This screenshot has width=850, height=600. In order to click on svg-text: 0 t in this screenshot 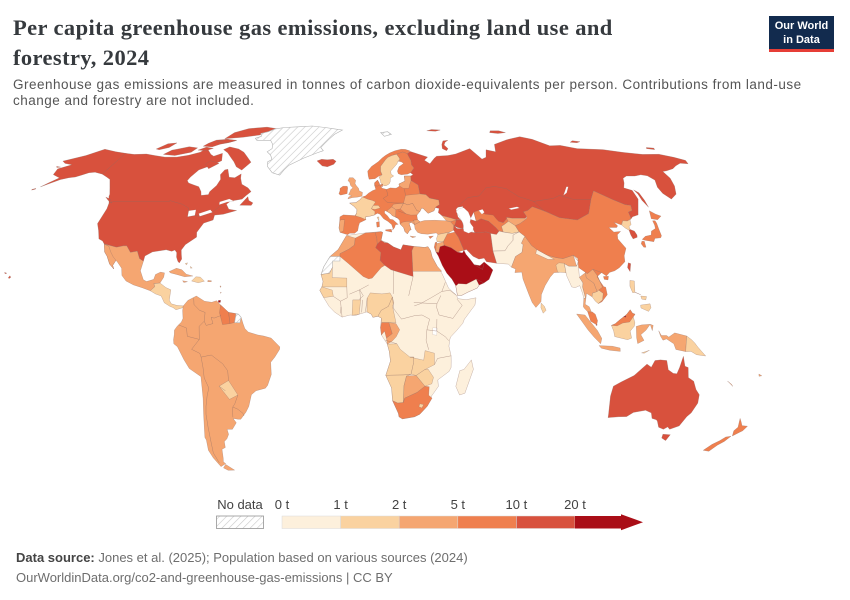, I will do `click(282, 504)`.